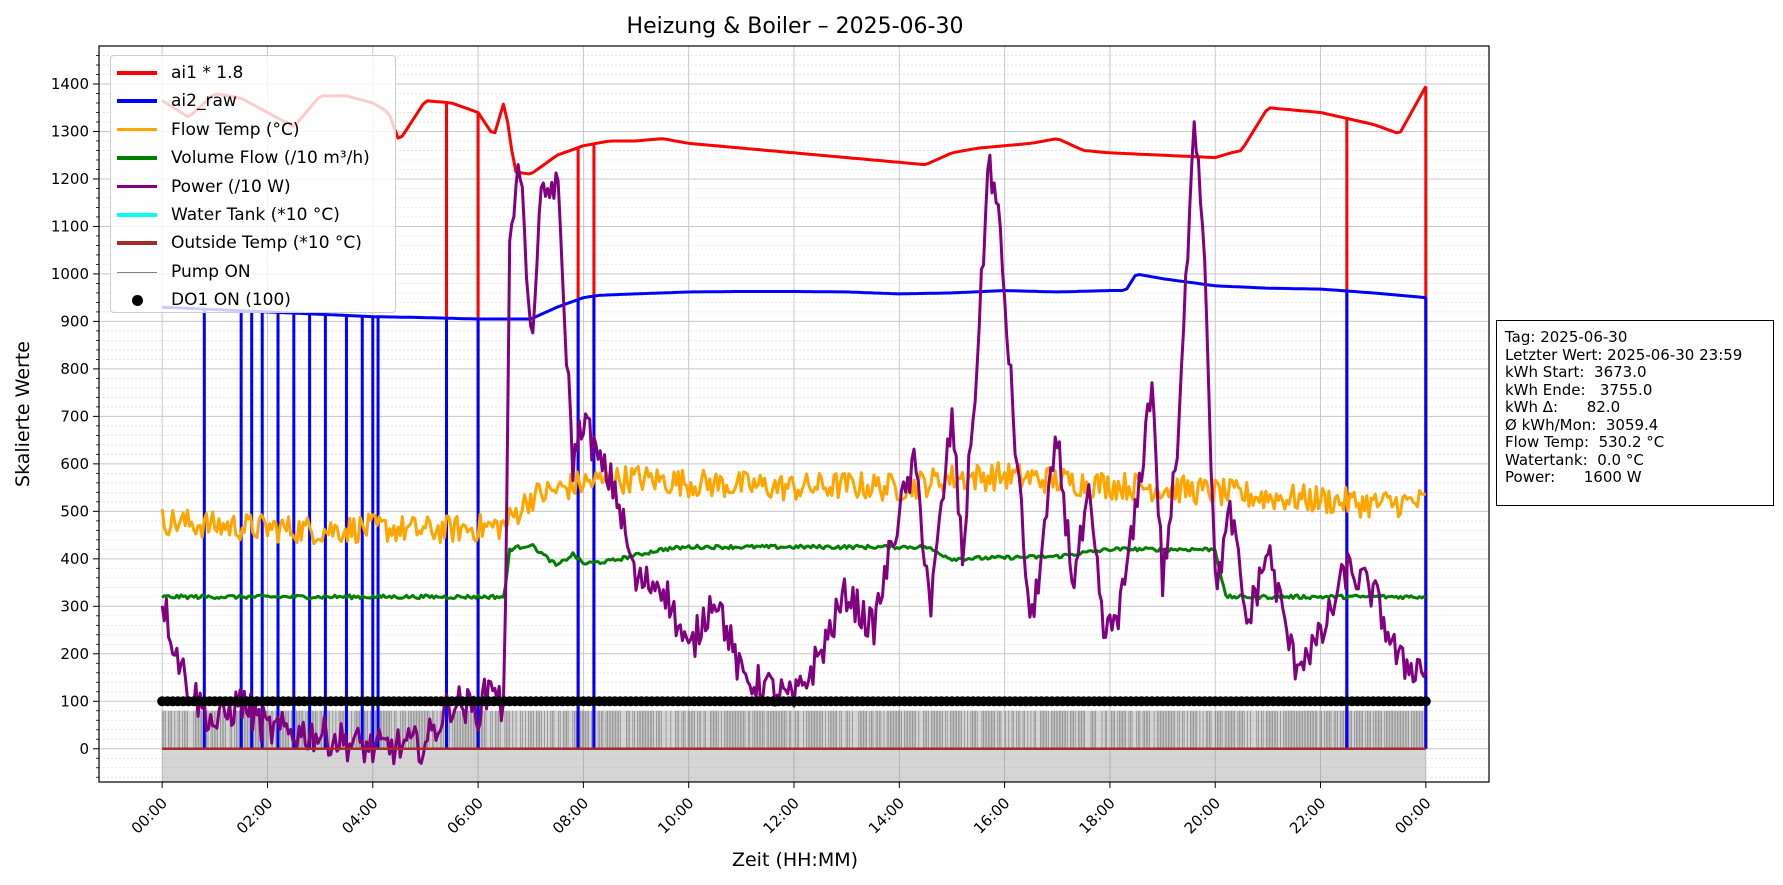 This screenshot has width=1783, height=885. I want to click on y-tick-label: 800, so click(74, 369).